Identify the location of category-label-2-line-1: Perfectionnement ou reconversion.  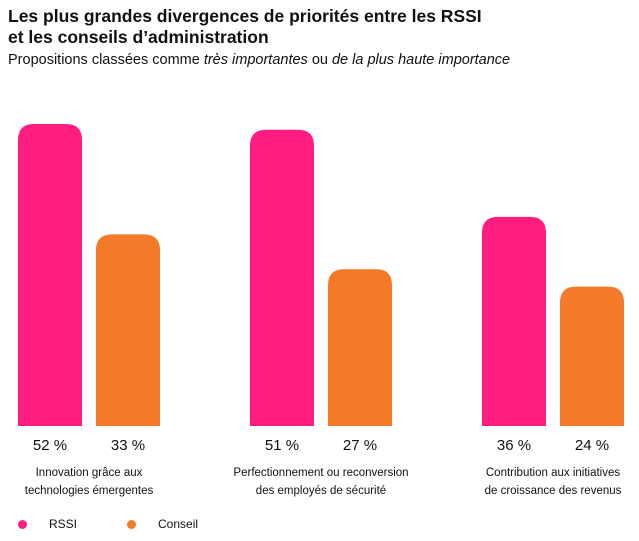
(320, 473).